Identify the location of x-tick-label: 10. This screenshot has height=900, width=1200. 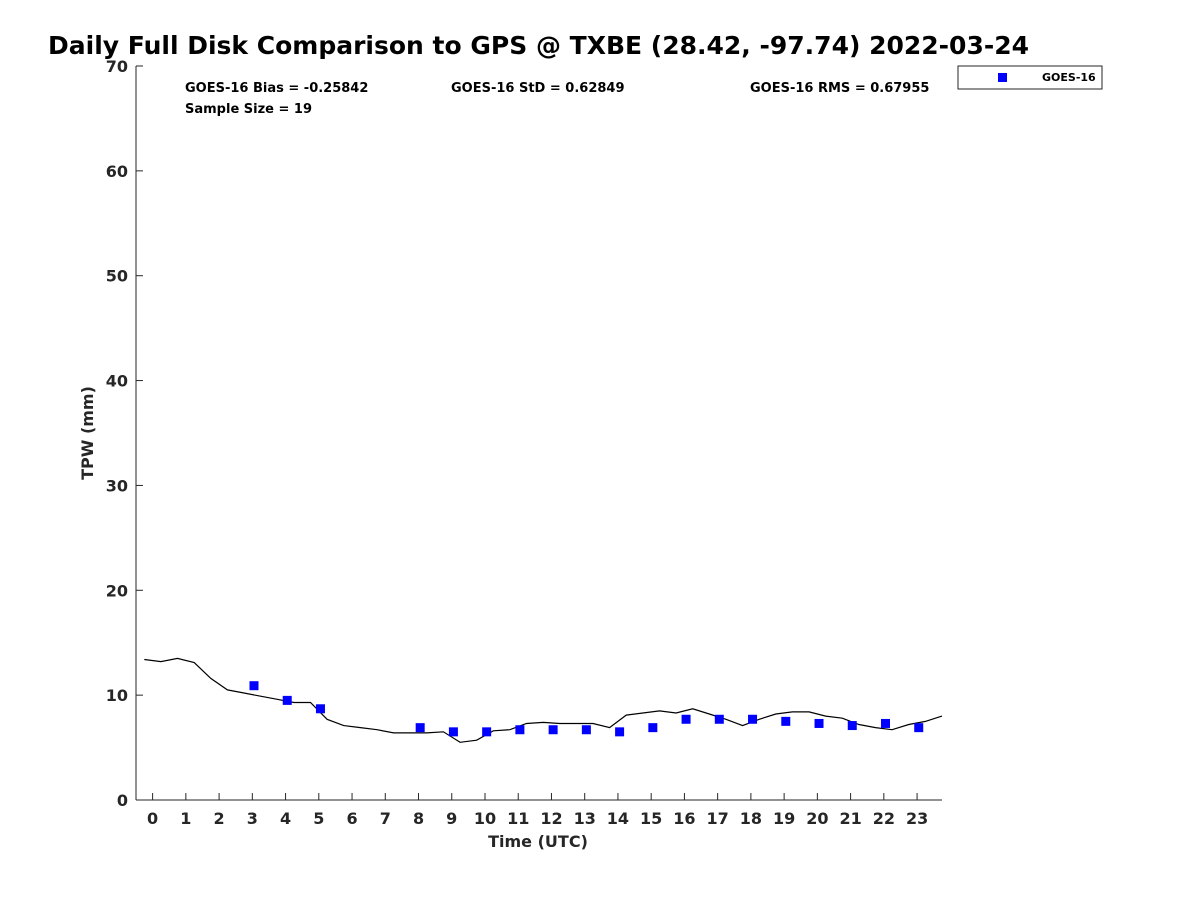
(485, 818).